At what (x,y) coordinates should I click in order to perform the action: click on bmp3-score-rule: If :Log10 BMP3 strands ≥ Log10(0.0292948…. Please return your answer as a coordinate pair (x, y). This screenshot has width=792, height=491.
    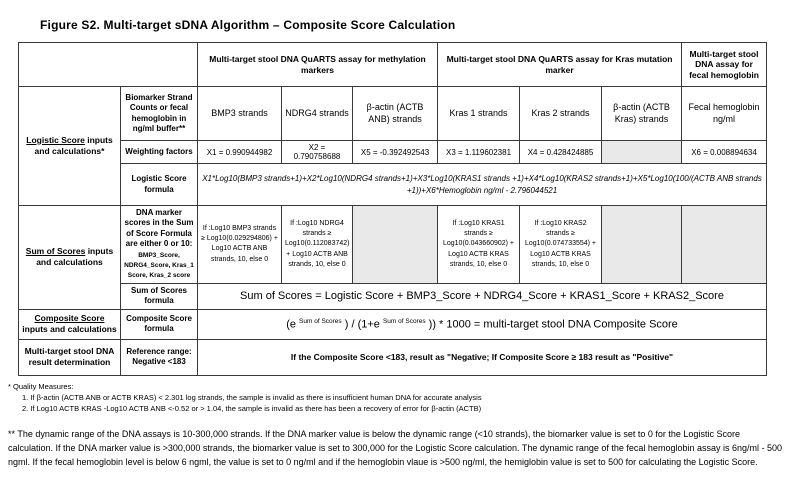
    Looking at the image, I should click on (239, 244).